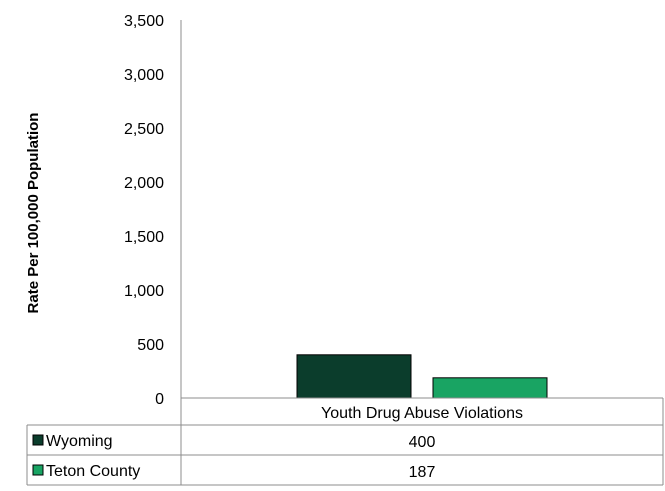 The height and width of the screenshot is (491, 665). Describe the element at coordinates (144, 21) in the screenshot. I see `y-tick-label: 3,500` at that location.